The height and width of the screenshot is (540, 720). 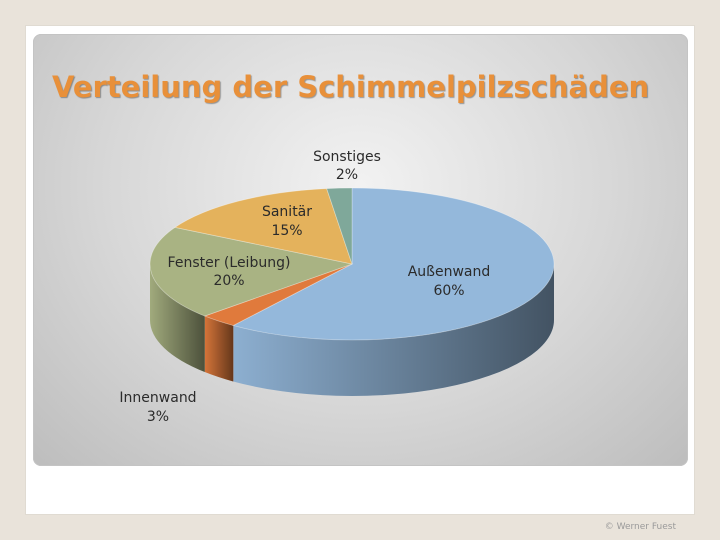 I want to click on pie-slice-sonstiges, so click(x=339, y=226).